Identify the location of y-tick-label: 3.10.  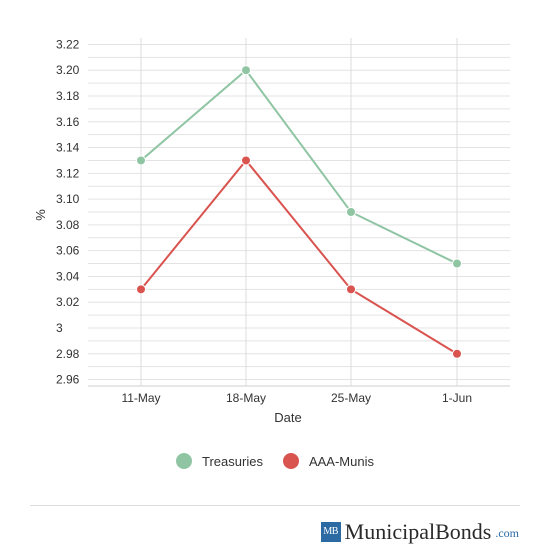
(68, 199).